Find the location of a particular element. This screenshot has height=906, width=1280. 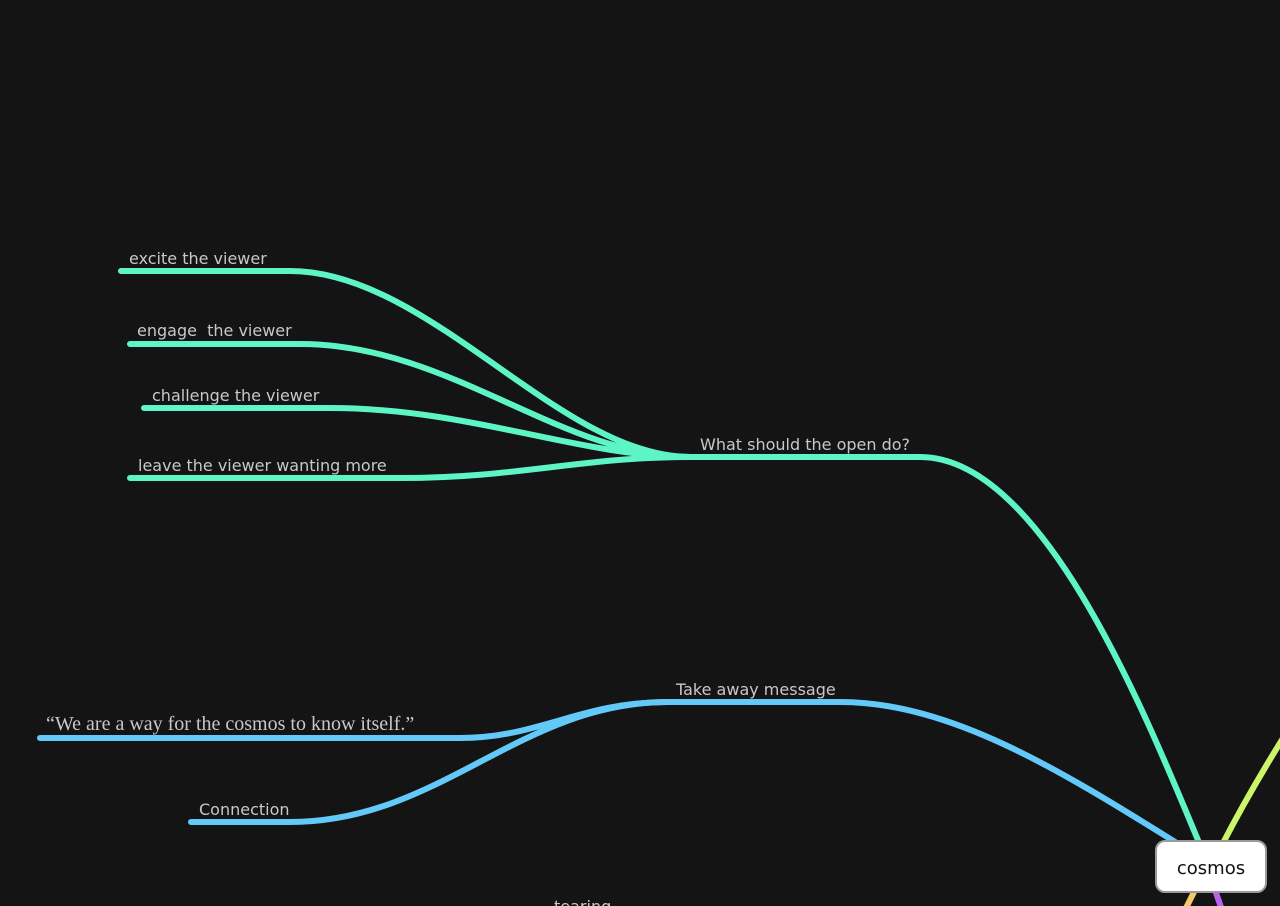

node-label: What should the open do? is located at coordinates (805, 444).